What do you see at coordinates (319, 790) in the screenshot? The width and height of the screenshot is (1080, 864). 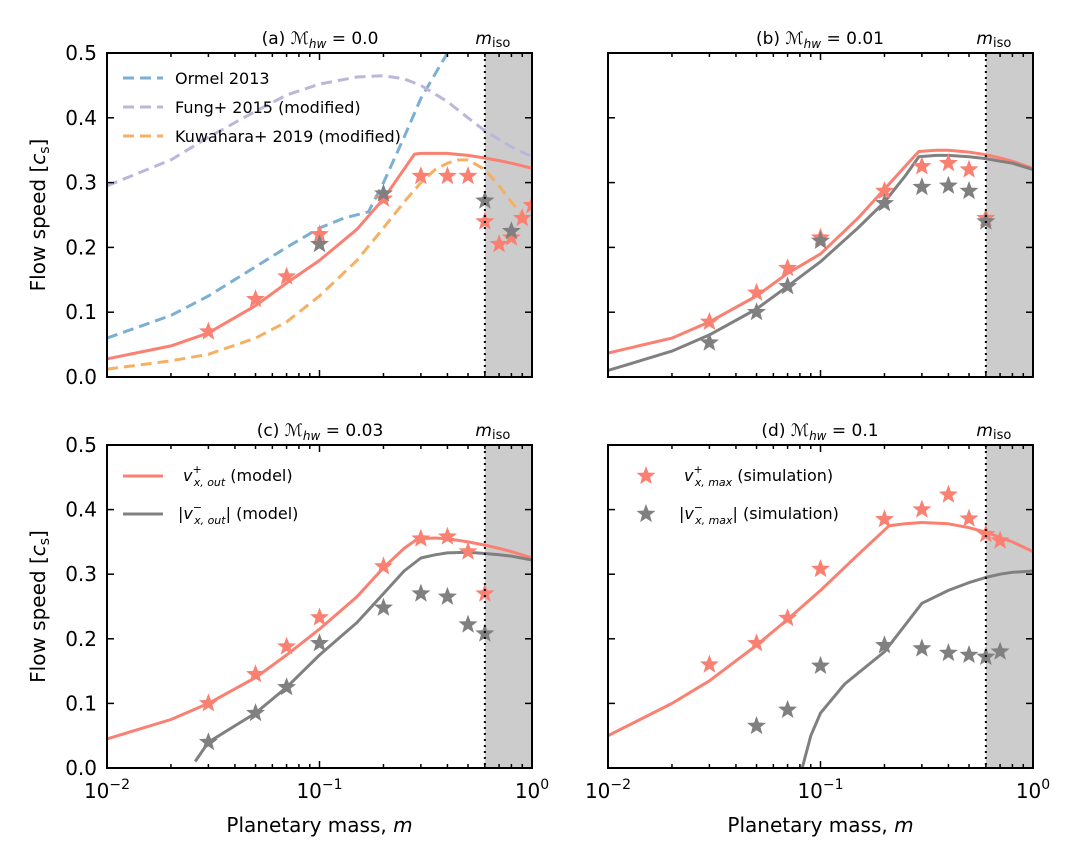 I see `x-tick-label: 10⁻¹` at bounding box center [319, 790].